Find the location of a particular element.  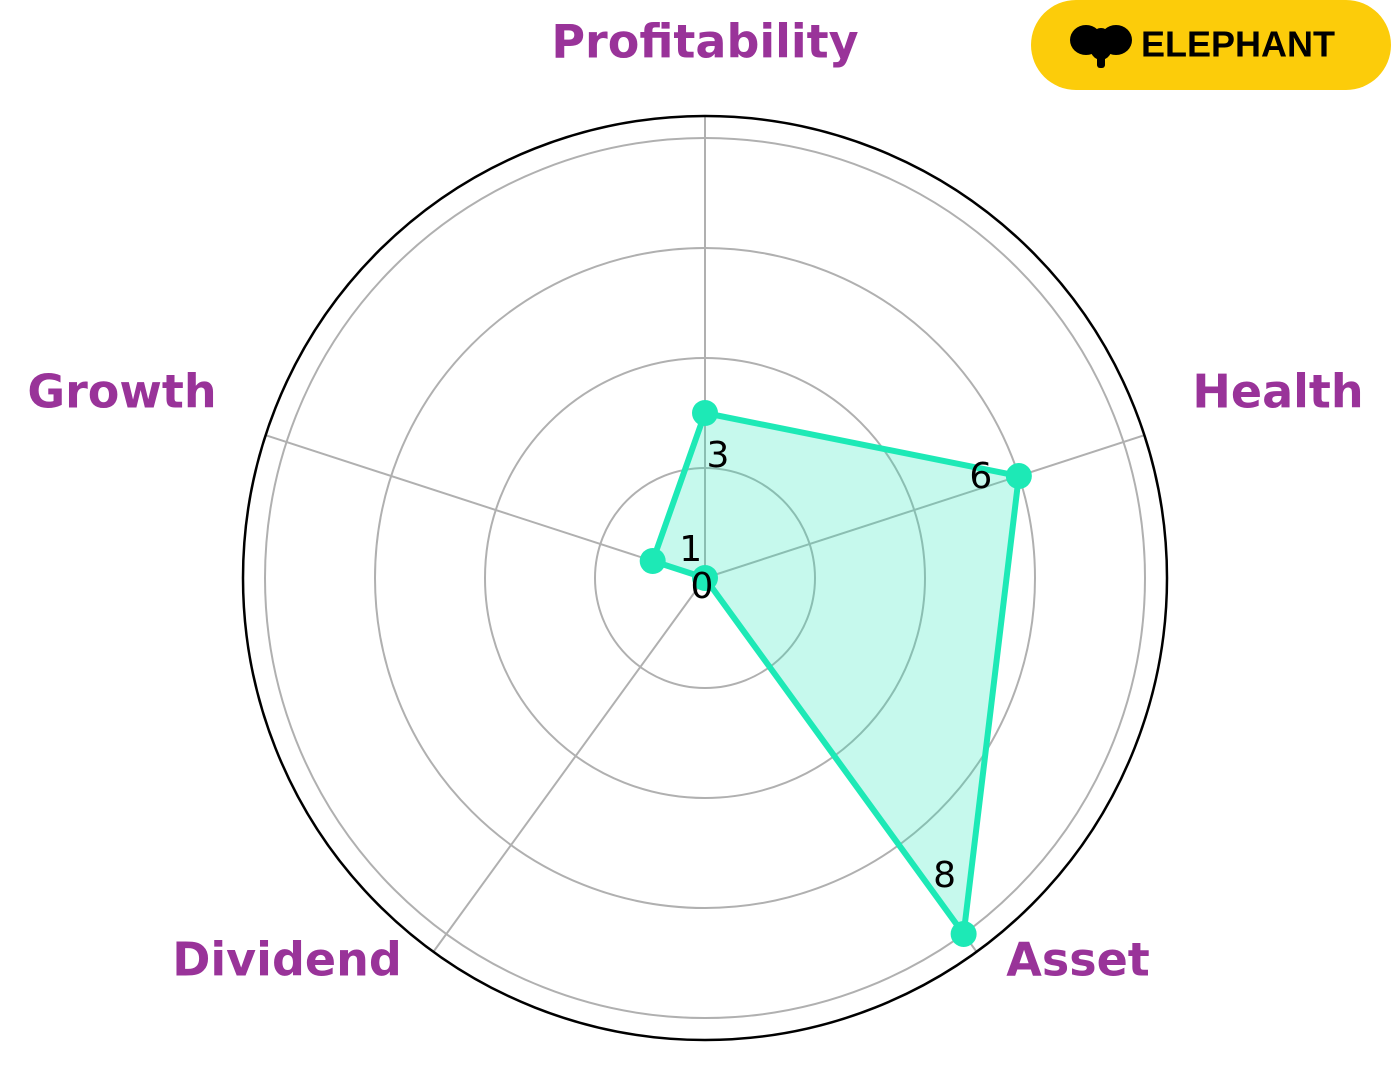

category-label: Growth is located at coordinates (121, 392).